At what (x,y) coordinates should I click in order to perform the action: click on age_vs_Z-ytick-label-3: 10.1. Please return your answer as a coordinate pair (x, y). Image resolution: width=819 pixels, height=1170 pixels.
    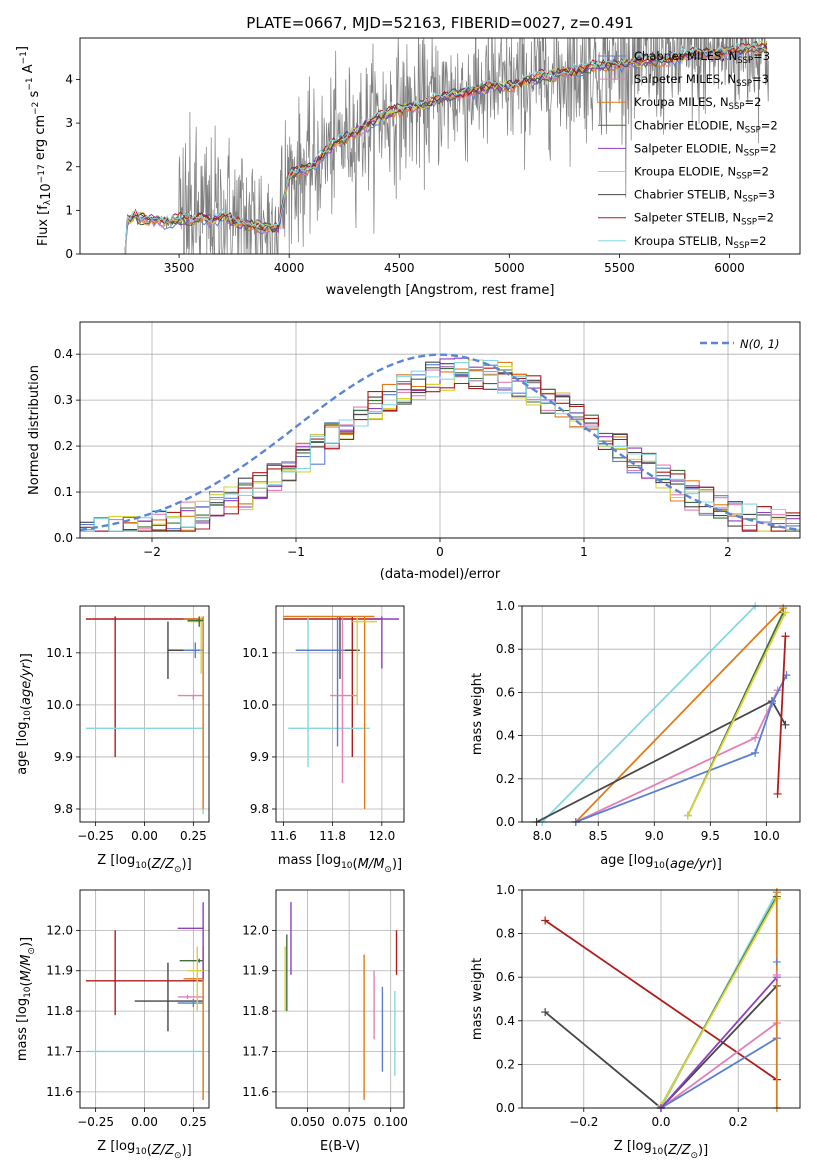
    Looking at the image, I should click on (59, 653).